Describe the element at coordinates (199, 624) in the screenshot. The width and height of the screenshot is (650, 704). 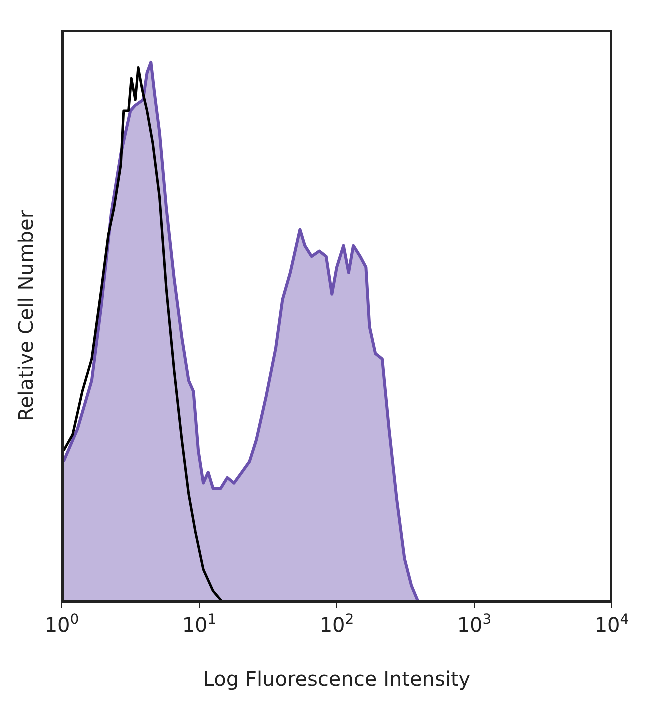
I see `x-tick-label: 10$^{1}$` at that location.